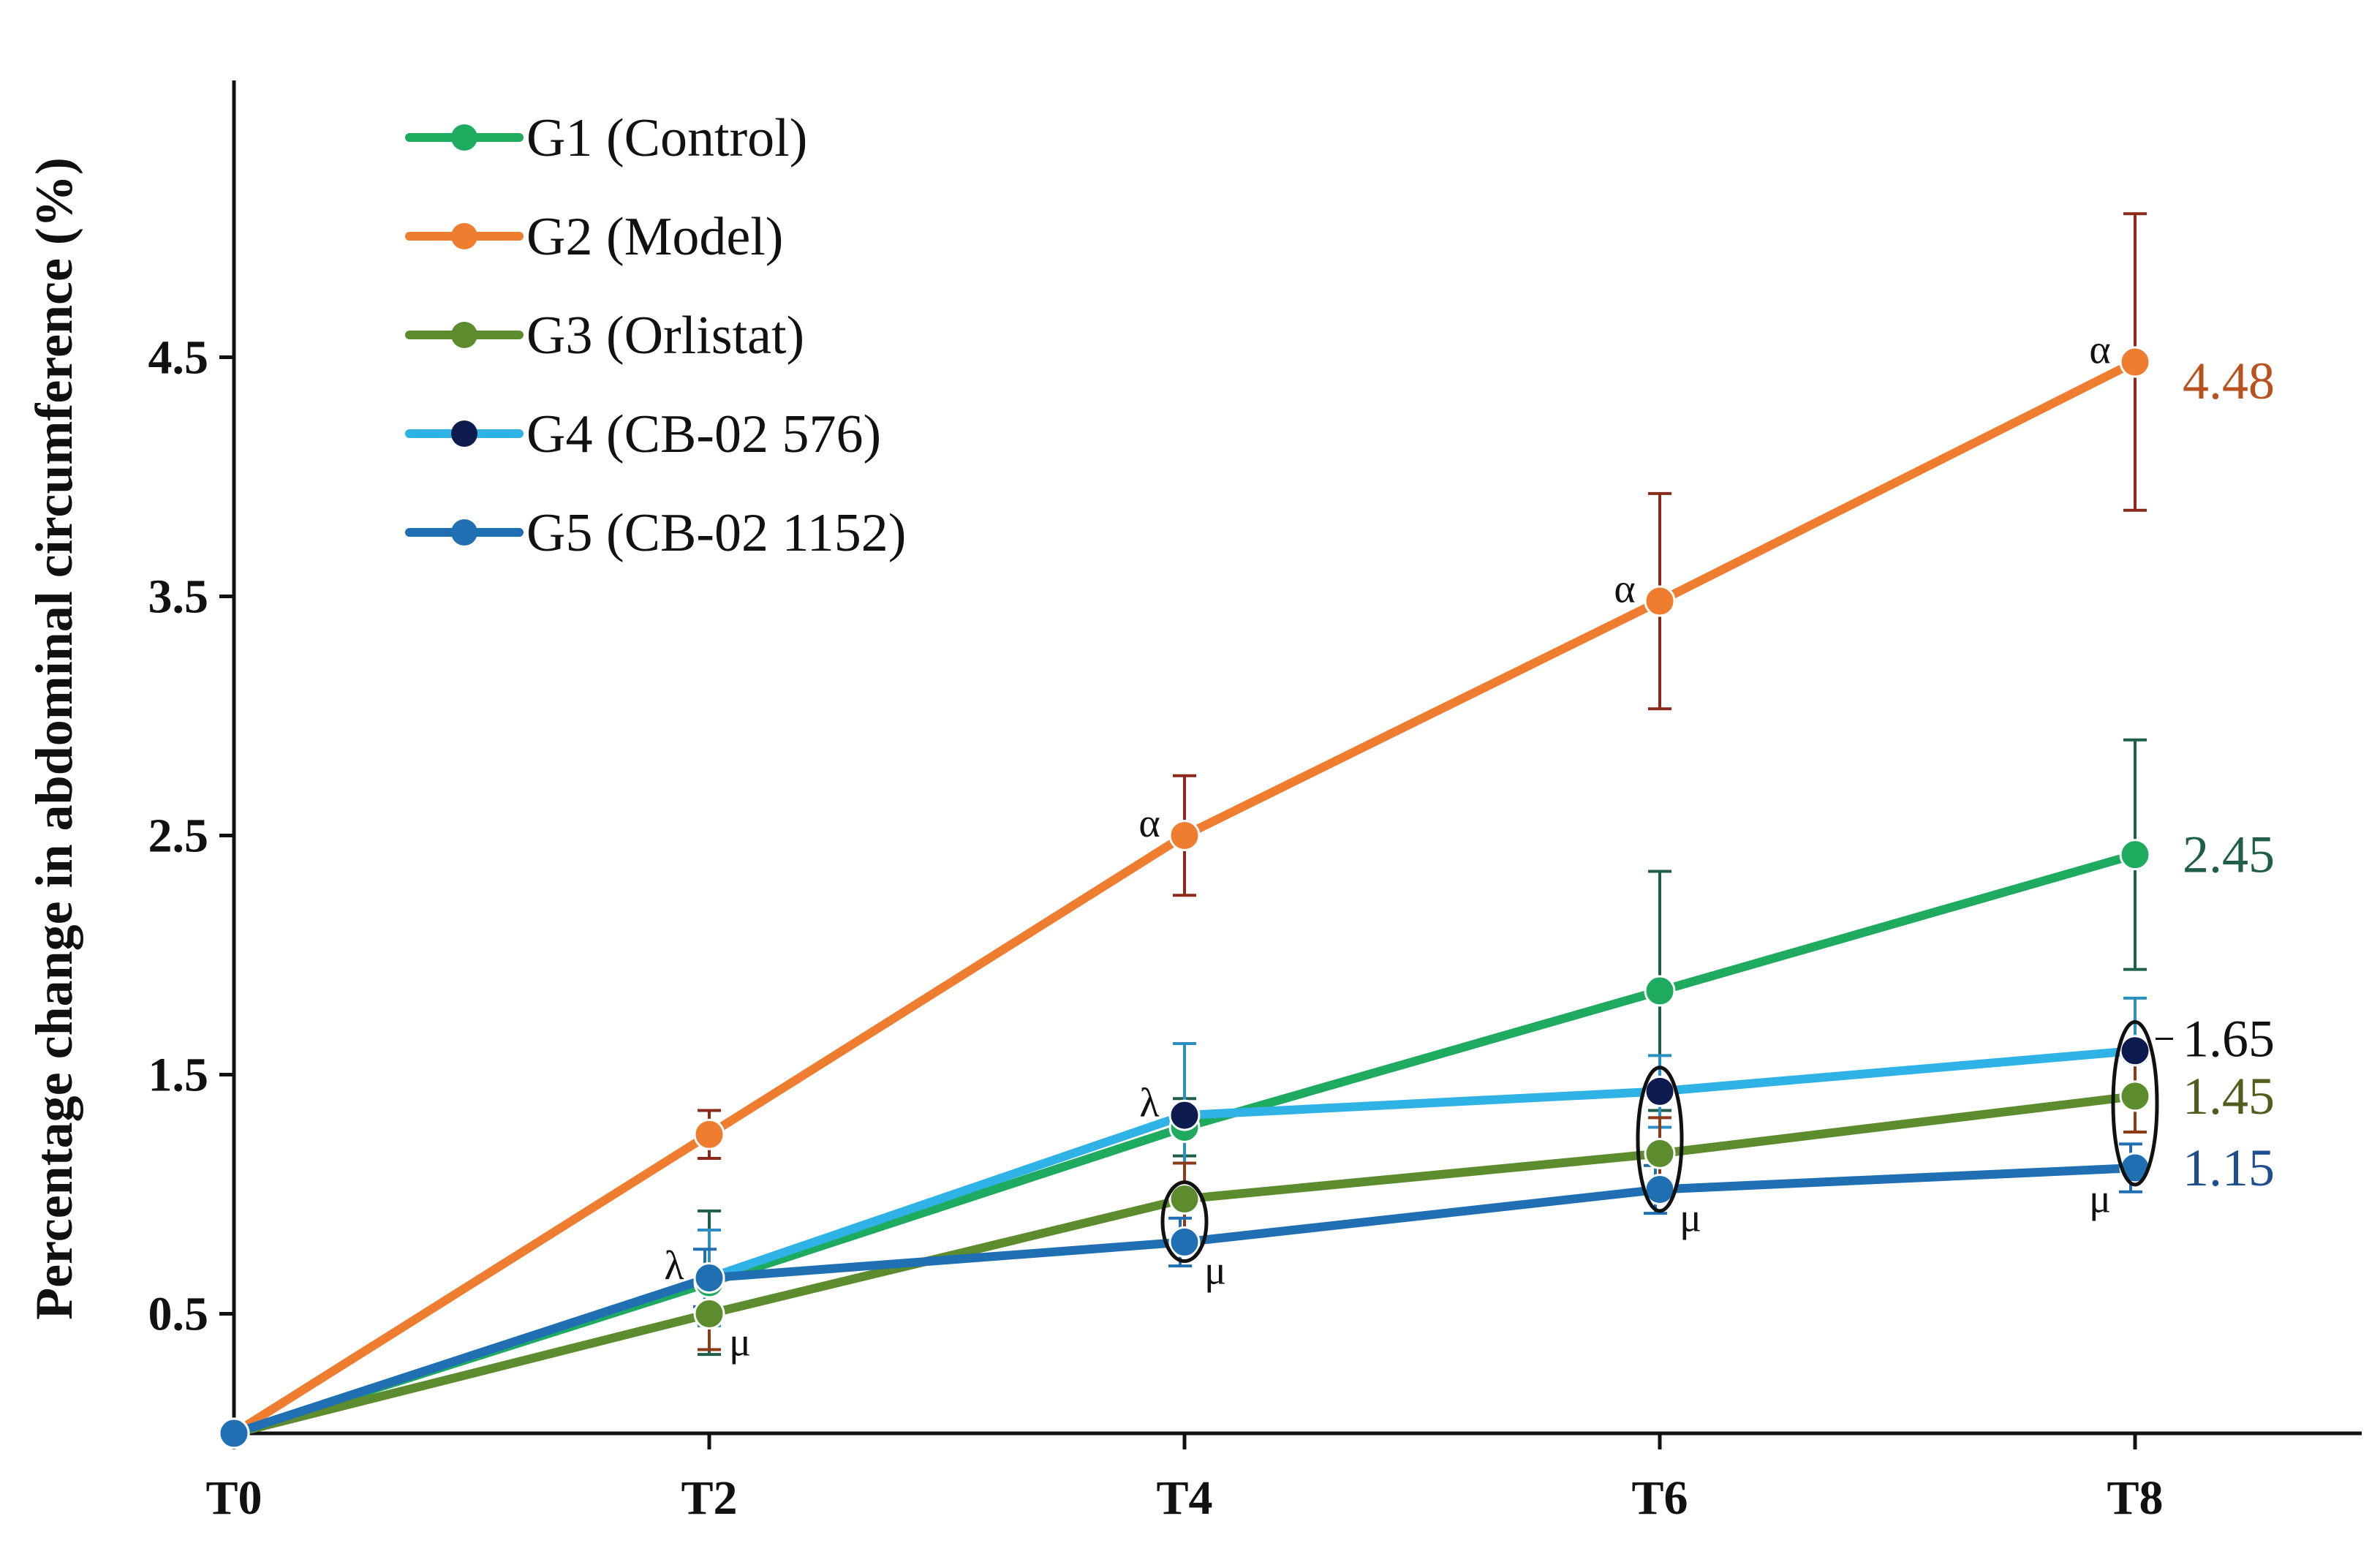 The width and height of the screenshot is (2380, 1554). What do you see at coordinates (1184, 1498) in the screenshot?
I see `x-tick-label-t4: T4` at bounding box center [1184, 1498].